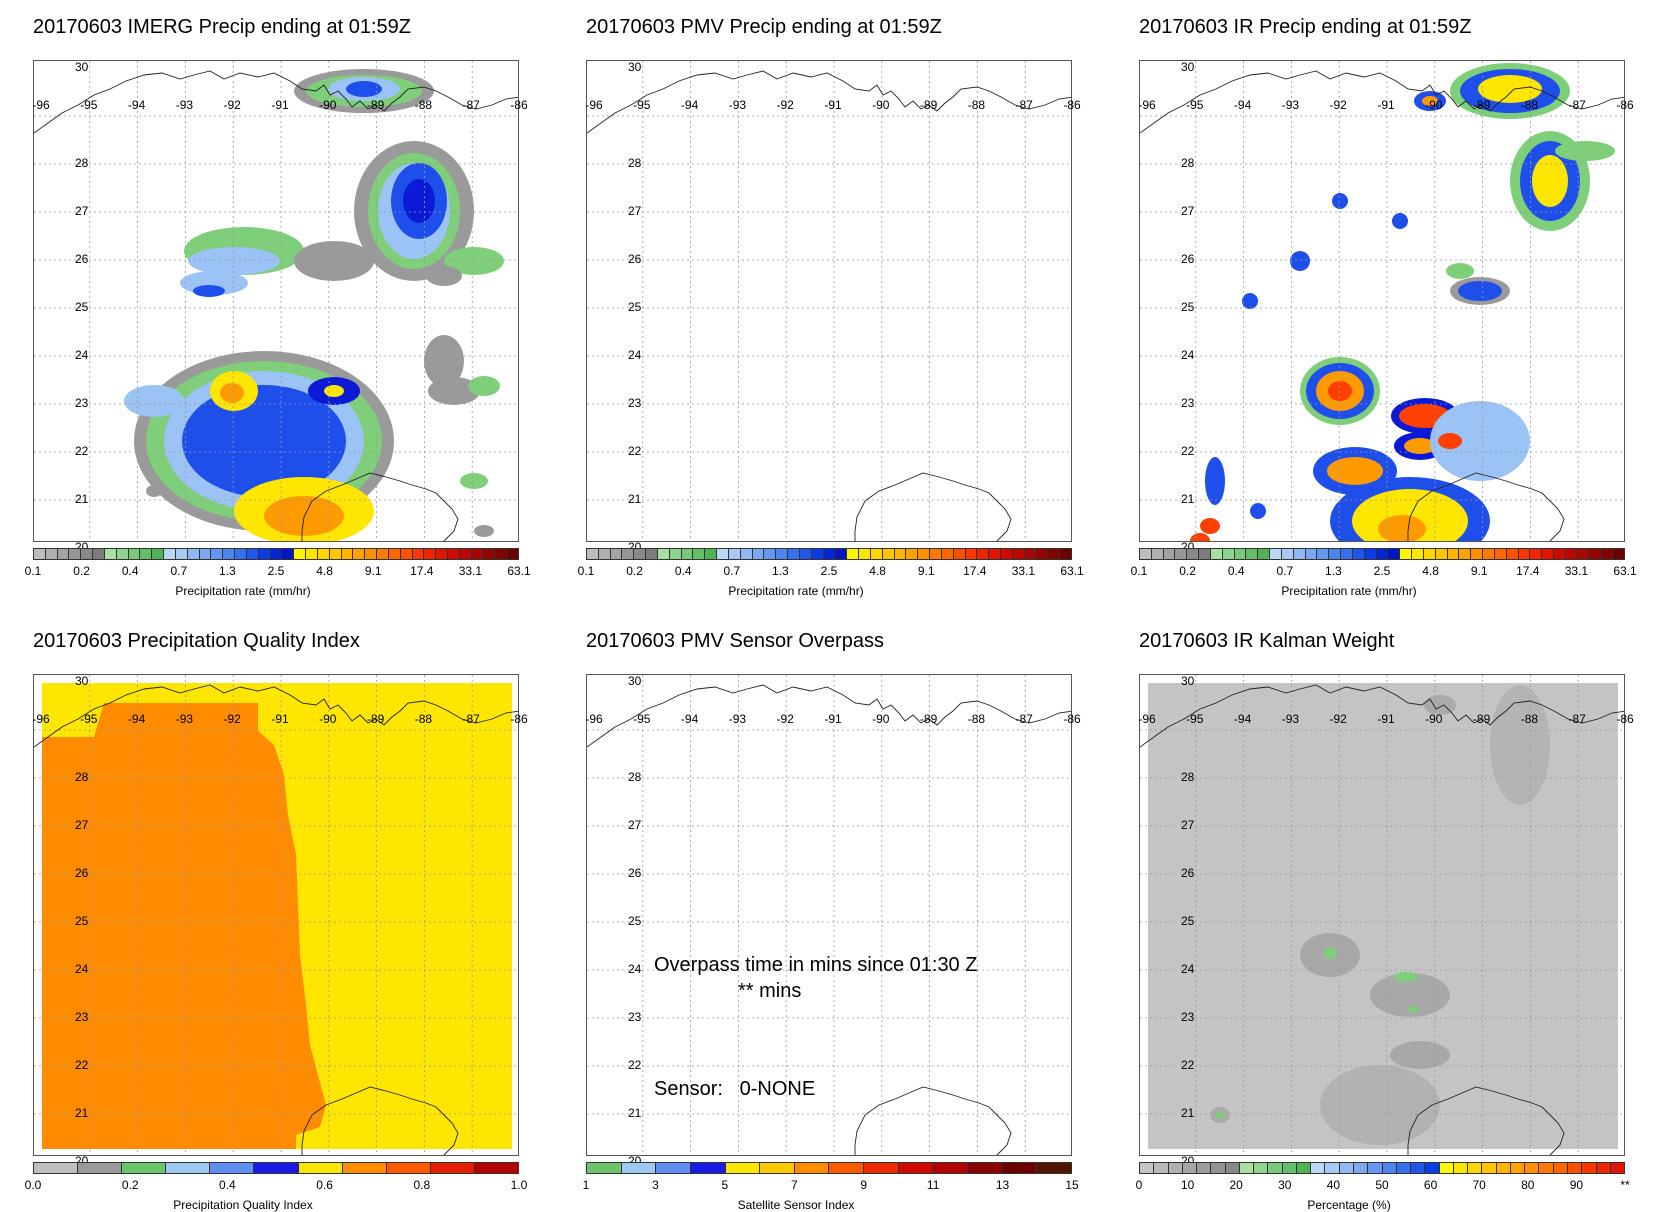 The height and width of the screenshot is (1212, 1653). I want to click on longitude-label: -92, so click(785, 719).